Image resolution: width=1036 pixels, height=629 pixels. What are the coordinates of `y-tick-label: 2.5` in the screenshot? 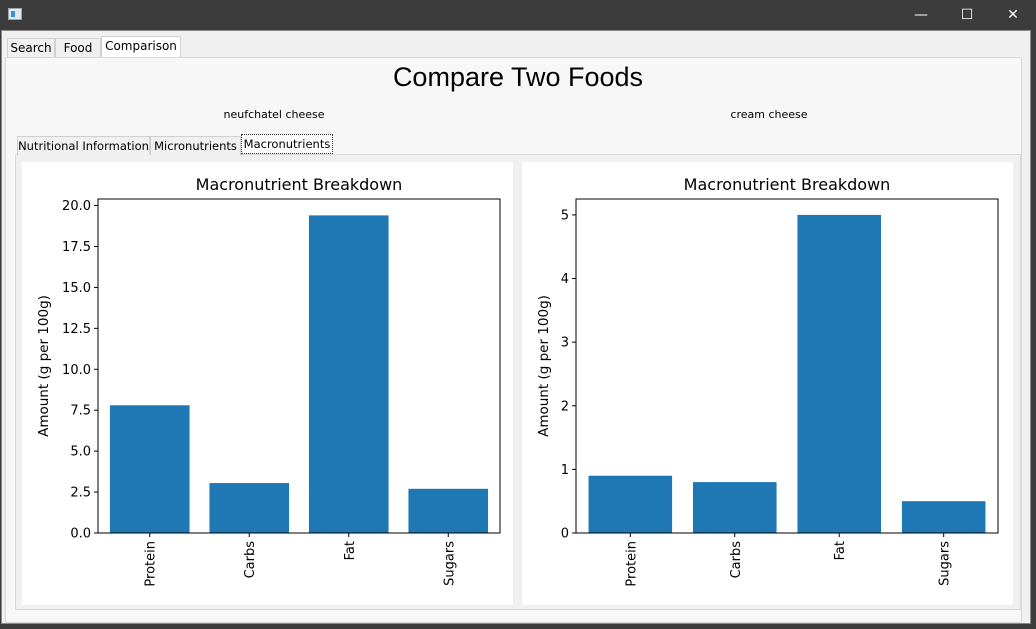 It's located at (80, 493).